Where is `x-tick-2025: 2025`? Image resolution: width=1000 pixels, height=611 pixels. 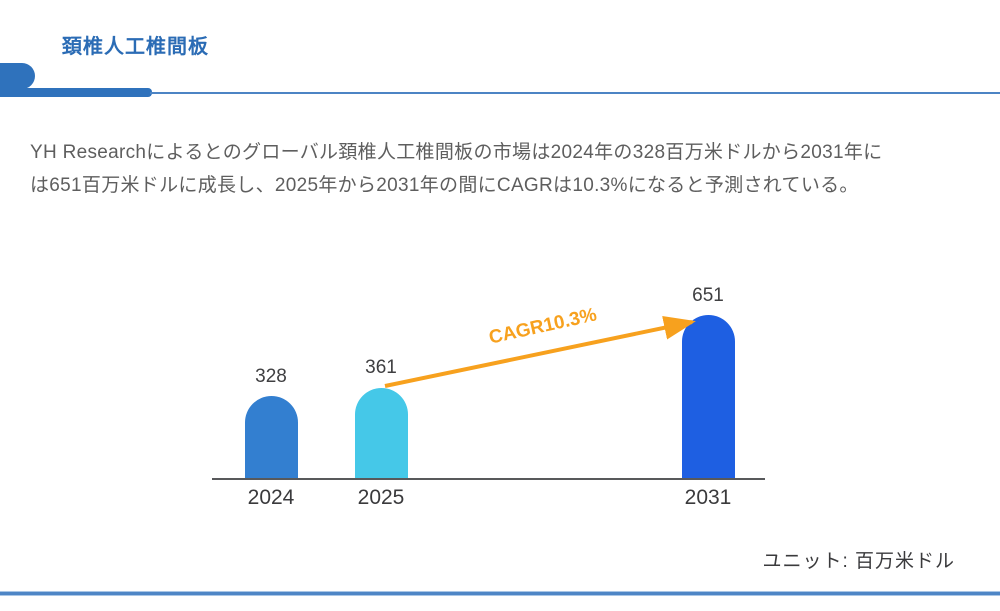
x-tick-2025: 2025 is located at coordinates (381, 497).